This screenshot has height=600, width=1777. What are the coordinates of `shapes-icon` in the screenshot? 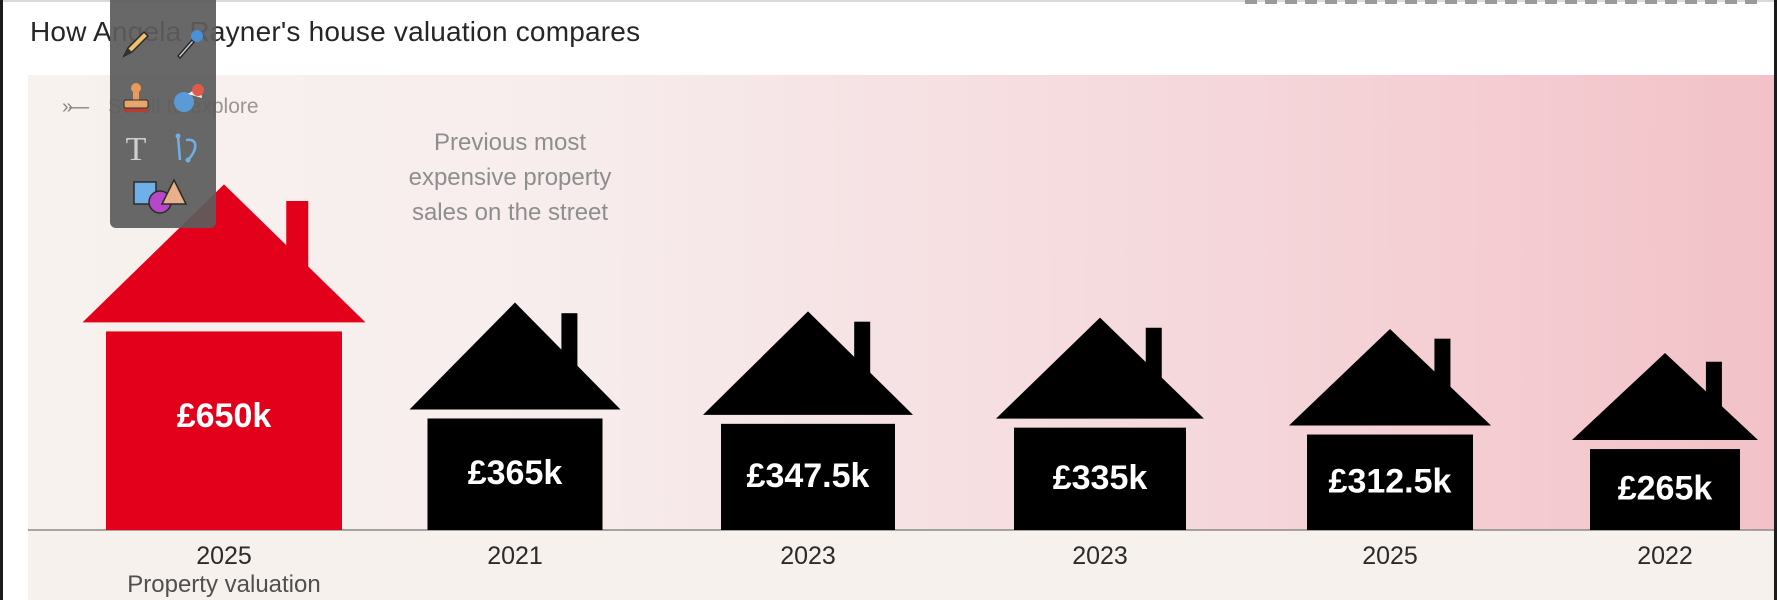 It's located at (160, 196).